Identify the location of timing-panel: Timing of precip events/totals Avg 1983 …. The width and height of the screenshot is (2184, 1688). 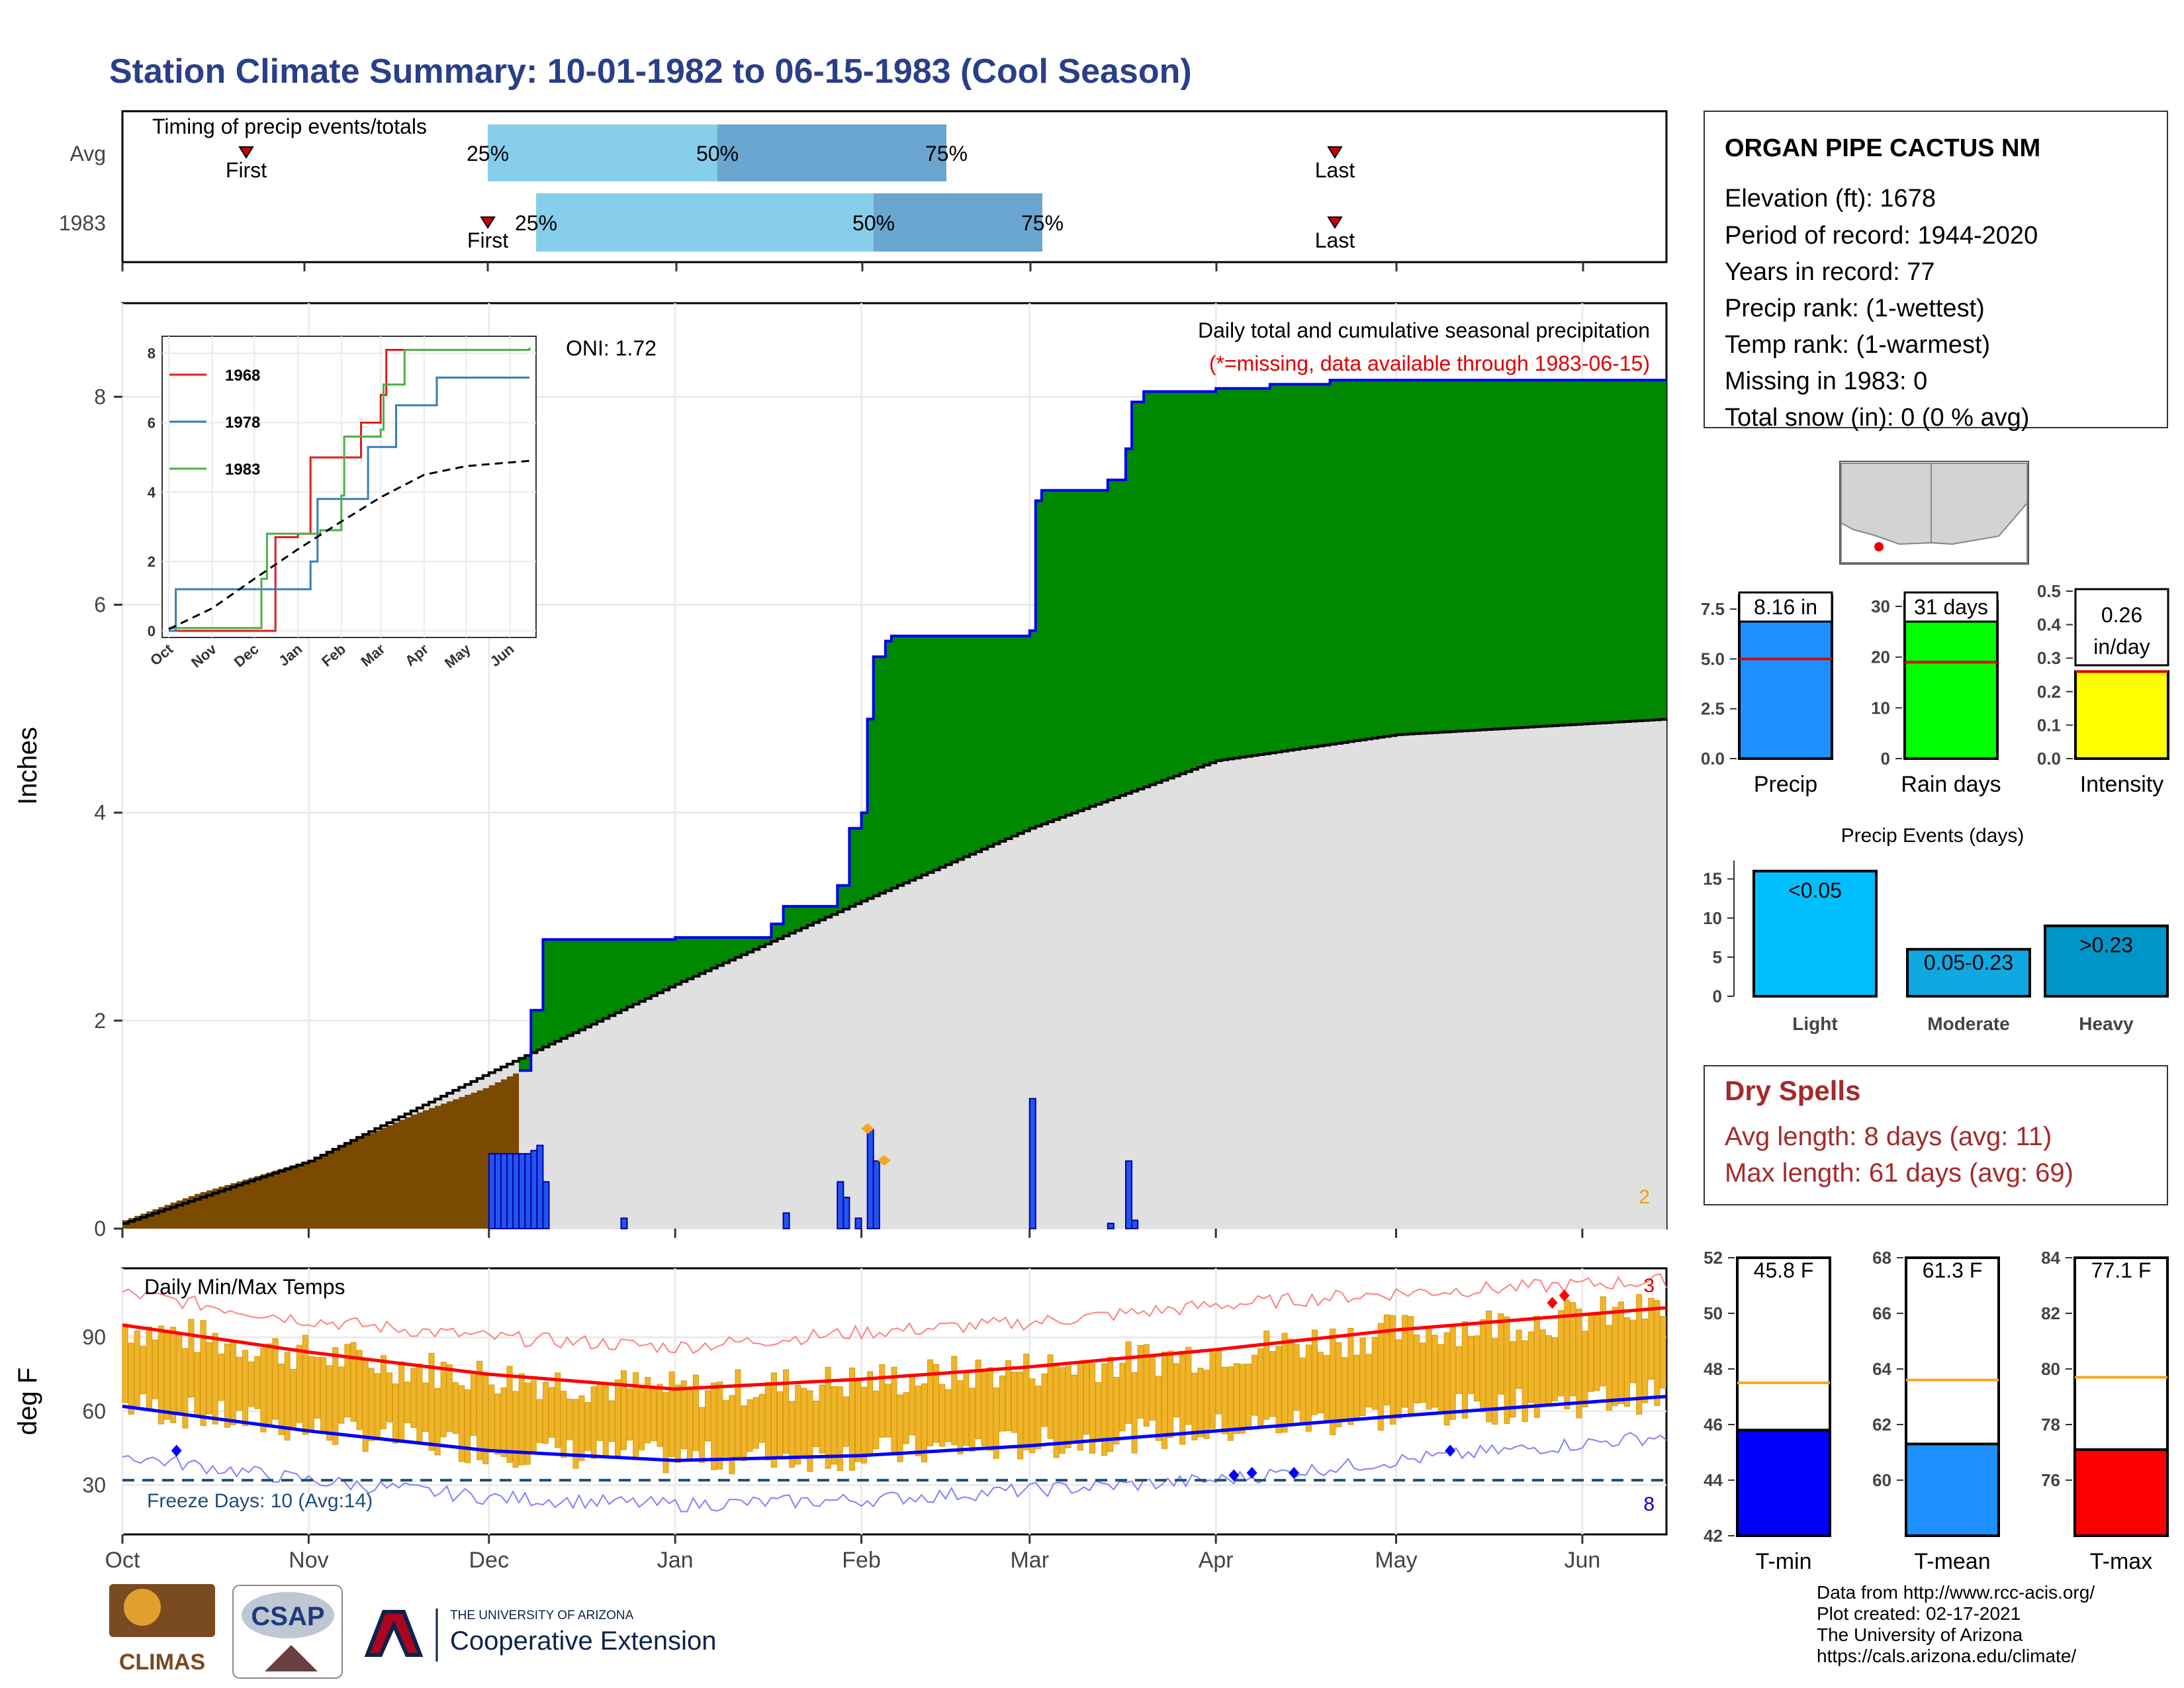
(863, 190).